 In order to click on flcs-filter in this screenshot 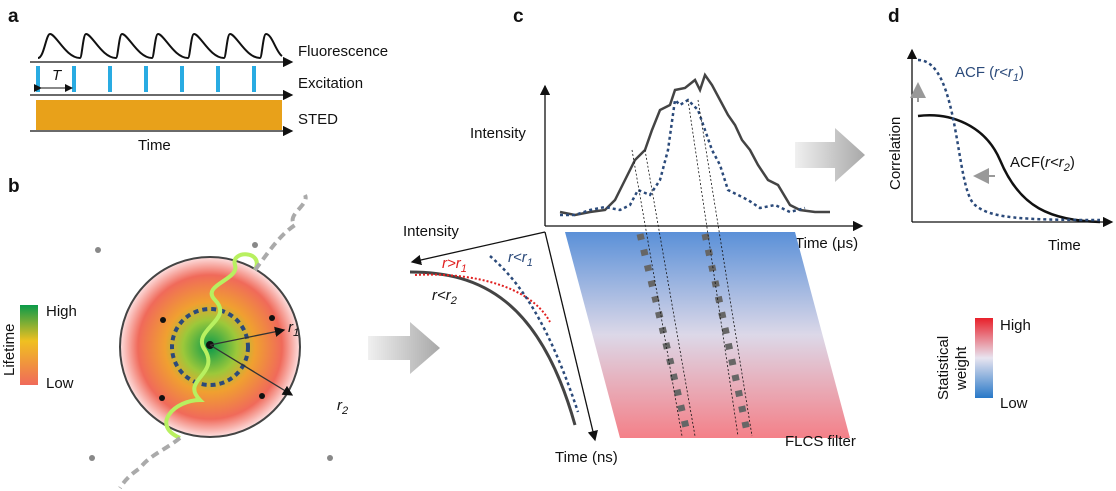, I will do `click(707, 335)`.